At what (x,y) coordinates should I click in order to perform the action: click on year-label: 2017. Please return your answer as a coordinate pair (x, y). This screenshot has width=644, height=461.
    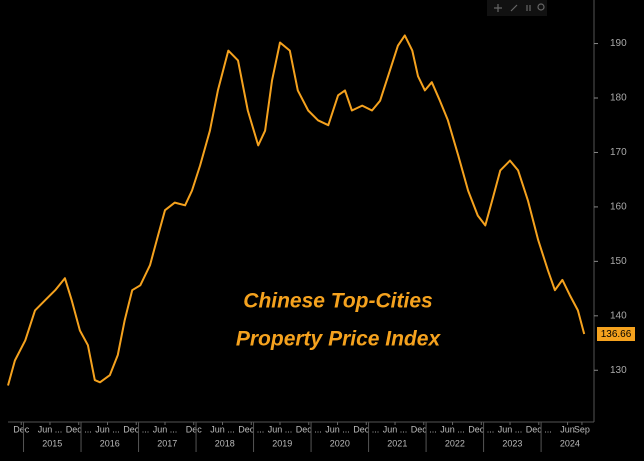
    Looking at the image, I should click on (167, 443).